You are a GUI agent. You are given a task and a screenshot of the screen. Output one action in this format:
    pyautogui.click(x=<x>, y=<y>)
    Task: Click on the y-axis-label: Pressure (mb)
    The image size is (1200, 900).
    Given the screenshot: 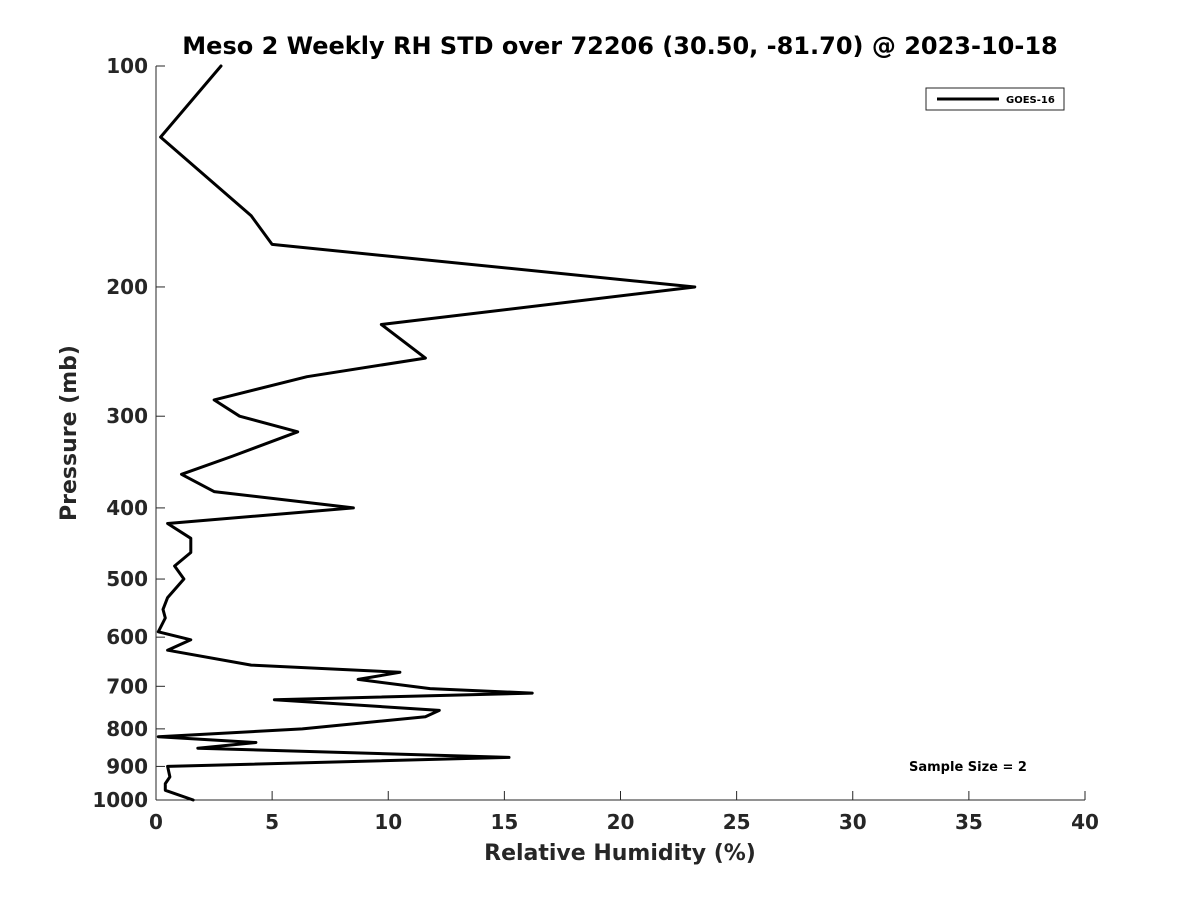 What is the action you would take?
    pyautogui.click(x=69, y=433)
    